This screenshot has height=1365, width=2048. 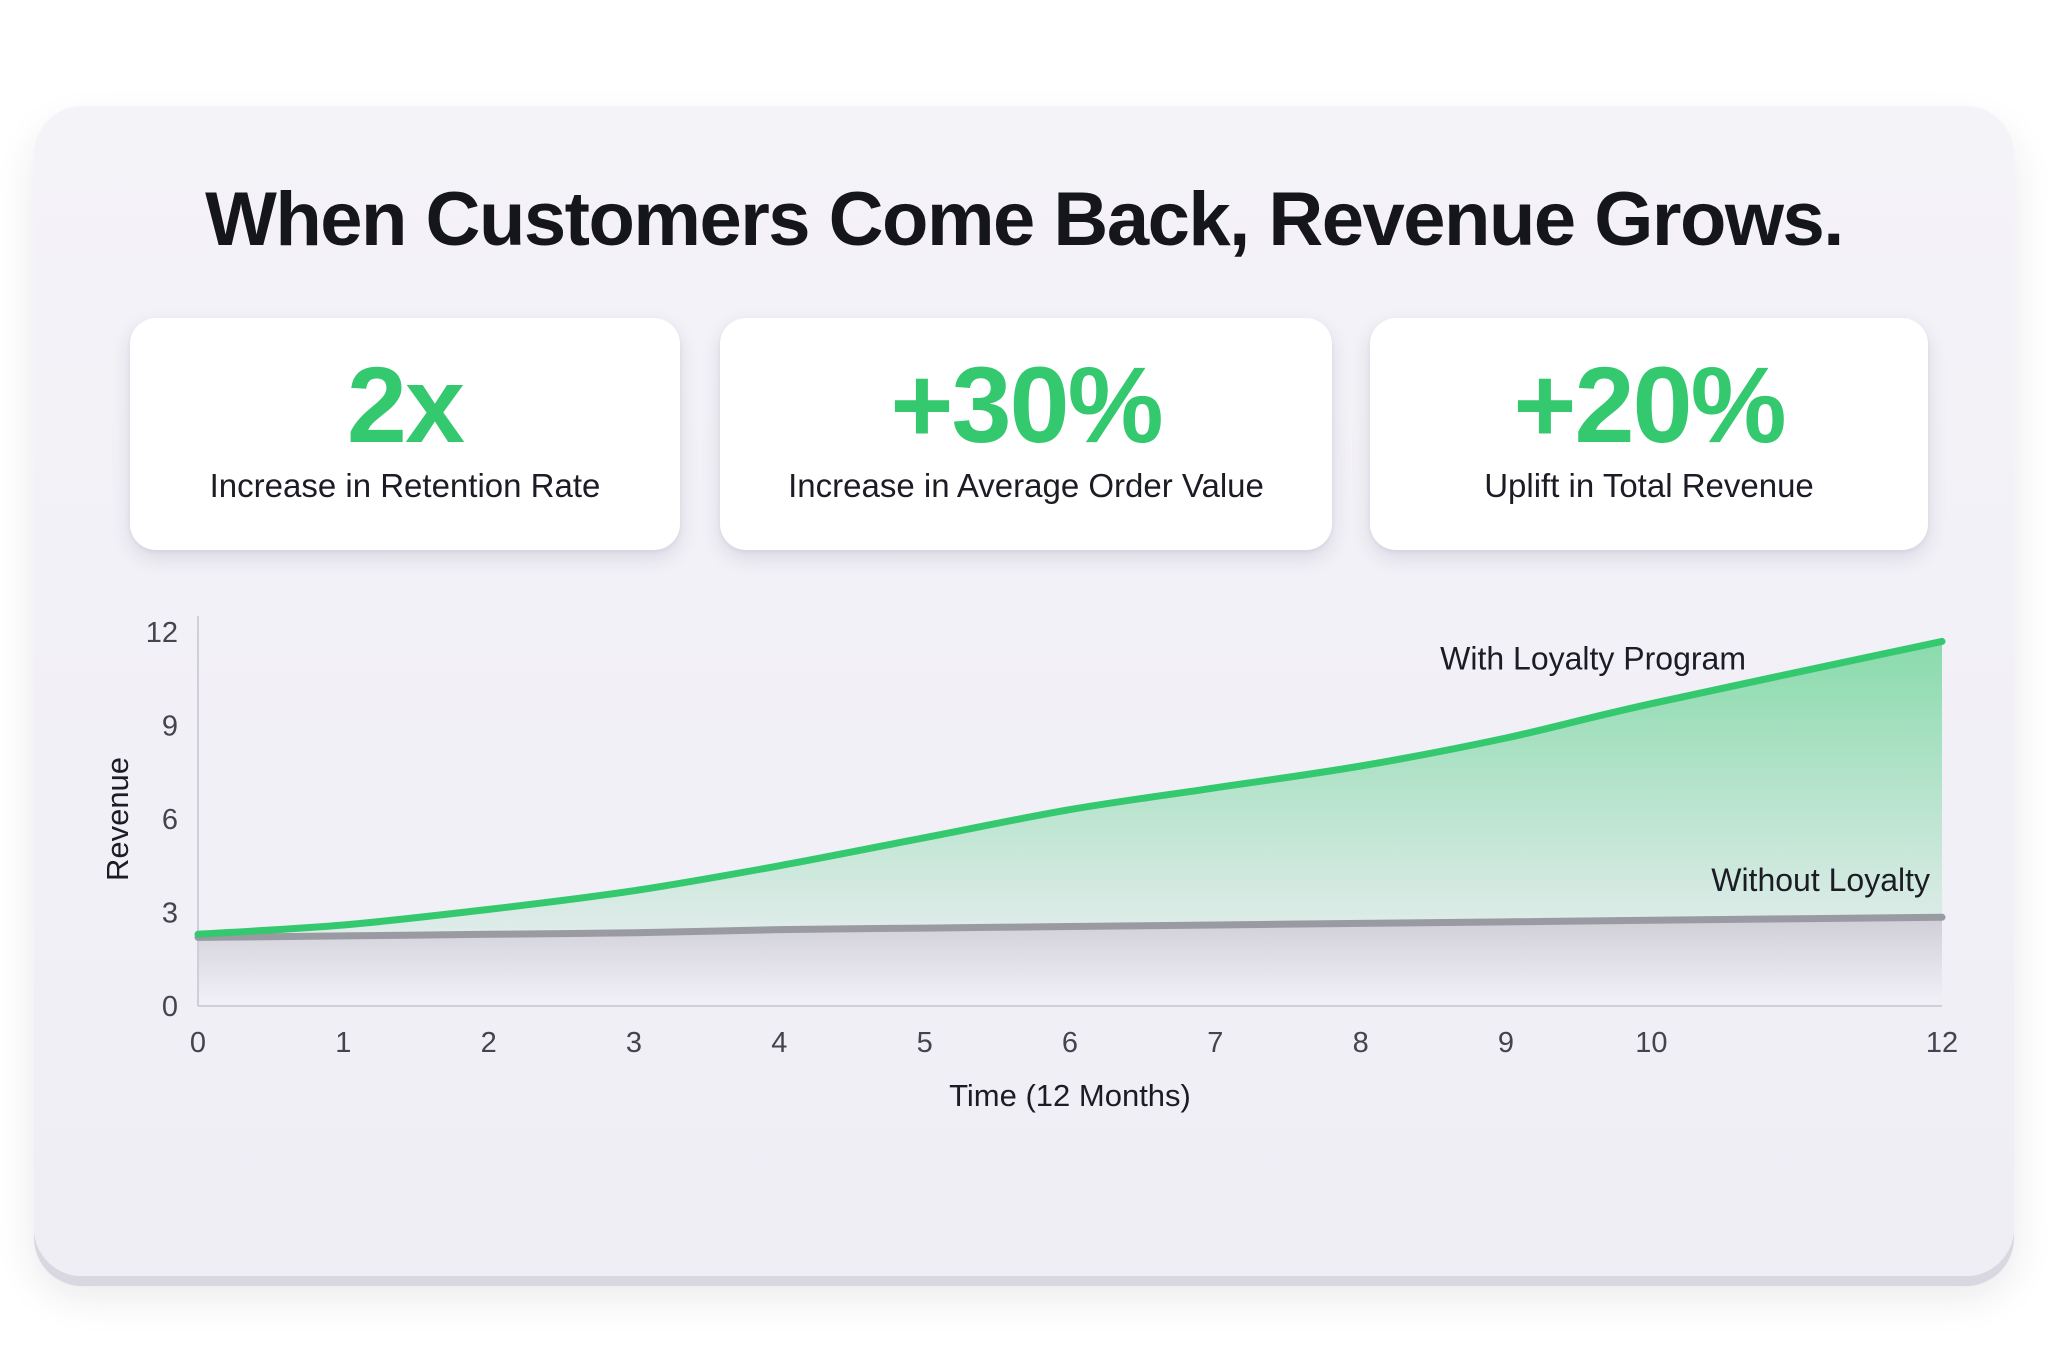 I want to click on y-tick-label: 6, so click(x=170, y=820).